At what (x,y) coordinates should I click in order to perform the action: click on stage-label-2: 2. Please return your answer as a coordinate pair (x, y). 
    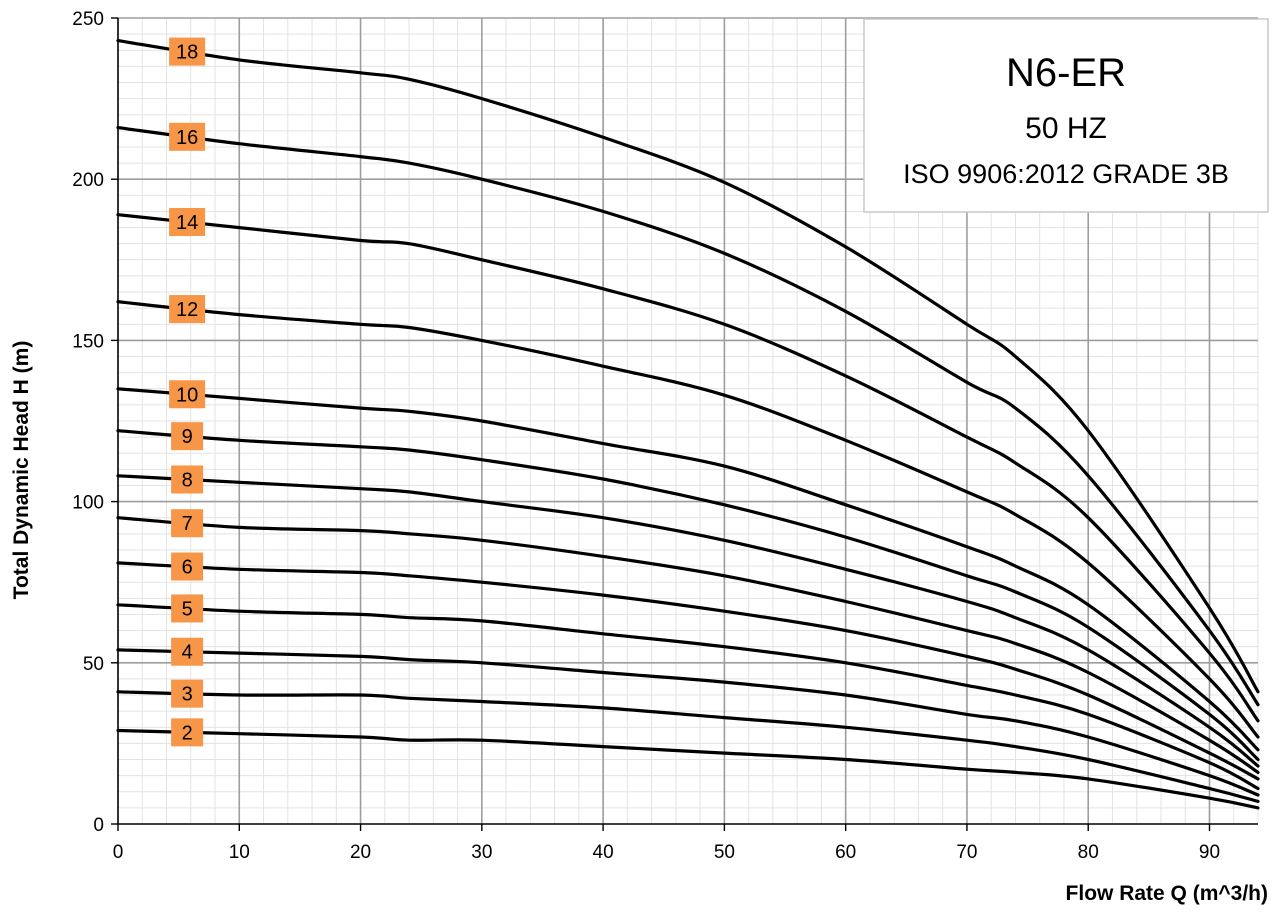
    Looking at the image, I should click on (187, 732).